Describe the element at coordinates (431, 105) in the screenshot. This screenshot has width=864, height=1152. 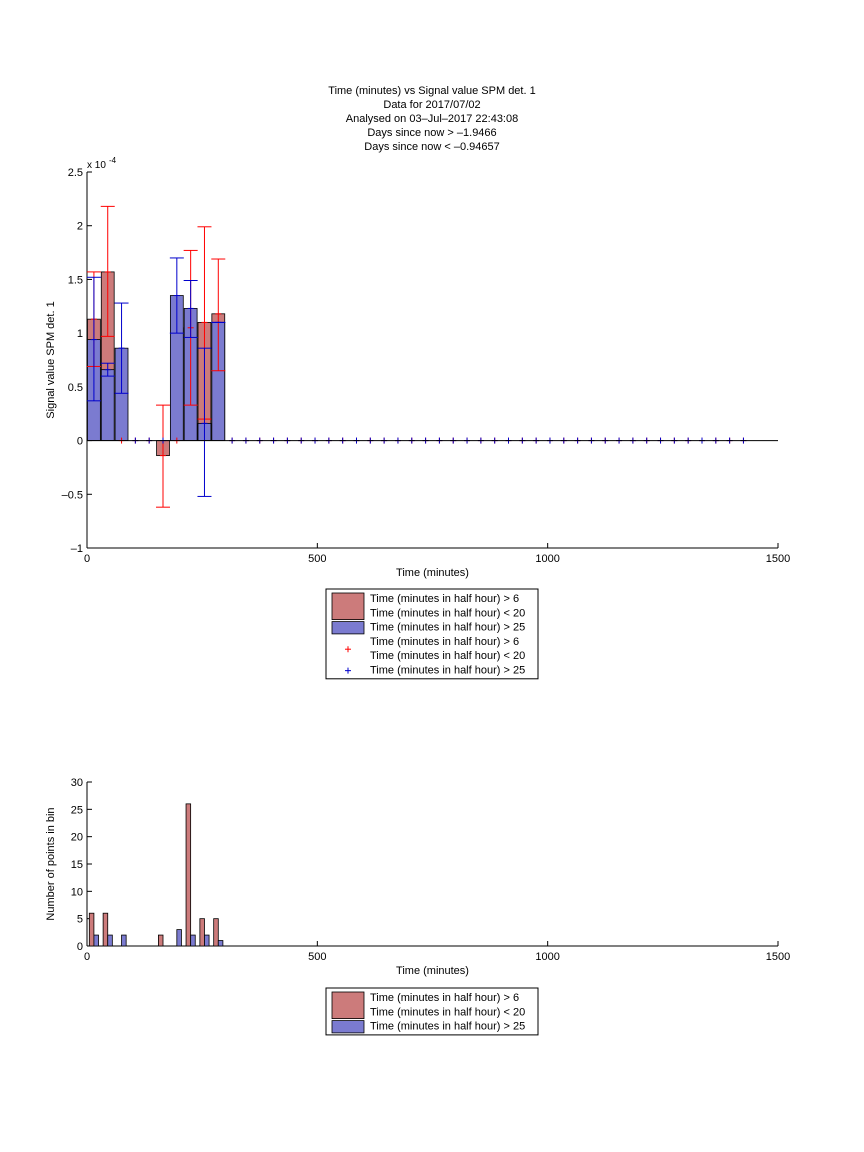
I see `title-line-2: Data for 2017/07/02` at that location.